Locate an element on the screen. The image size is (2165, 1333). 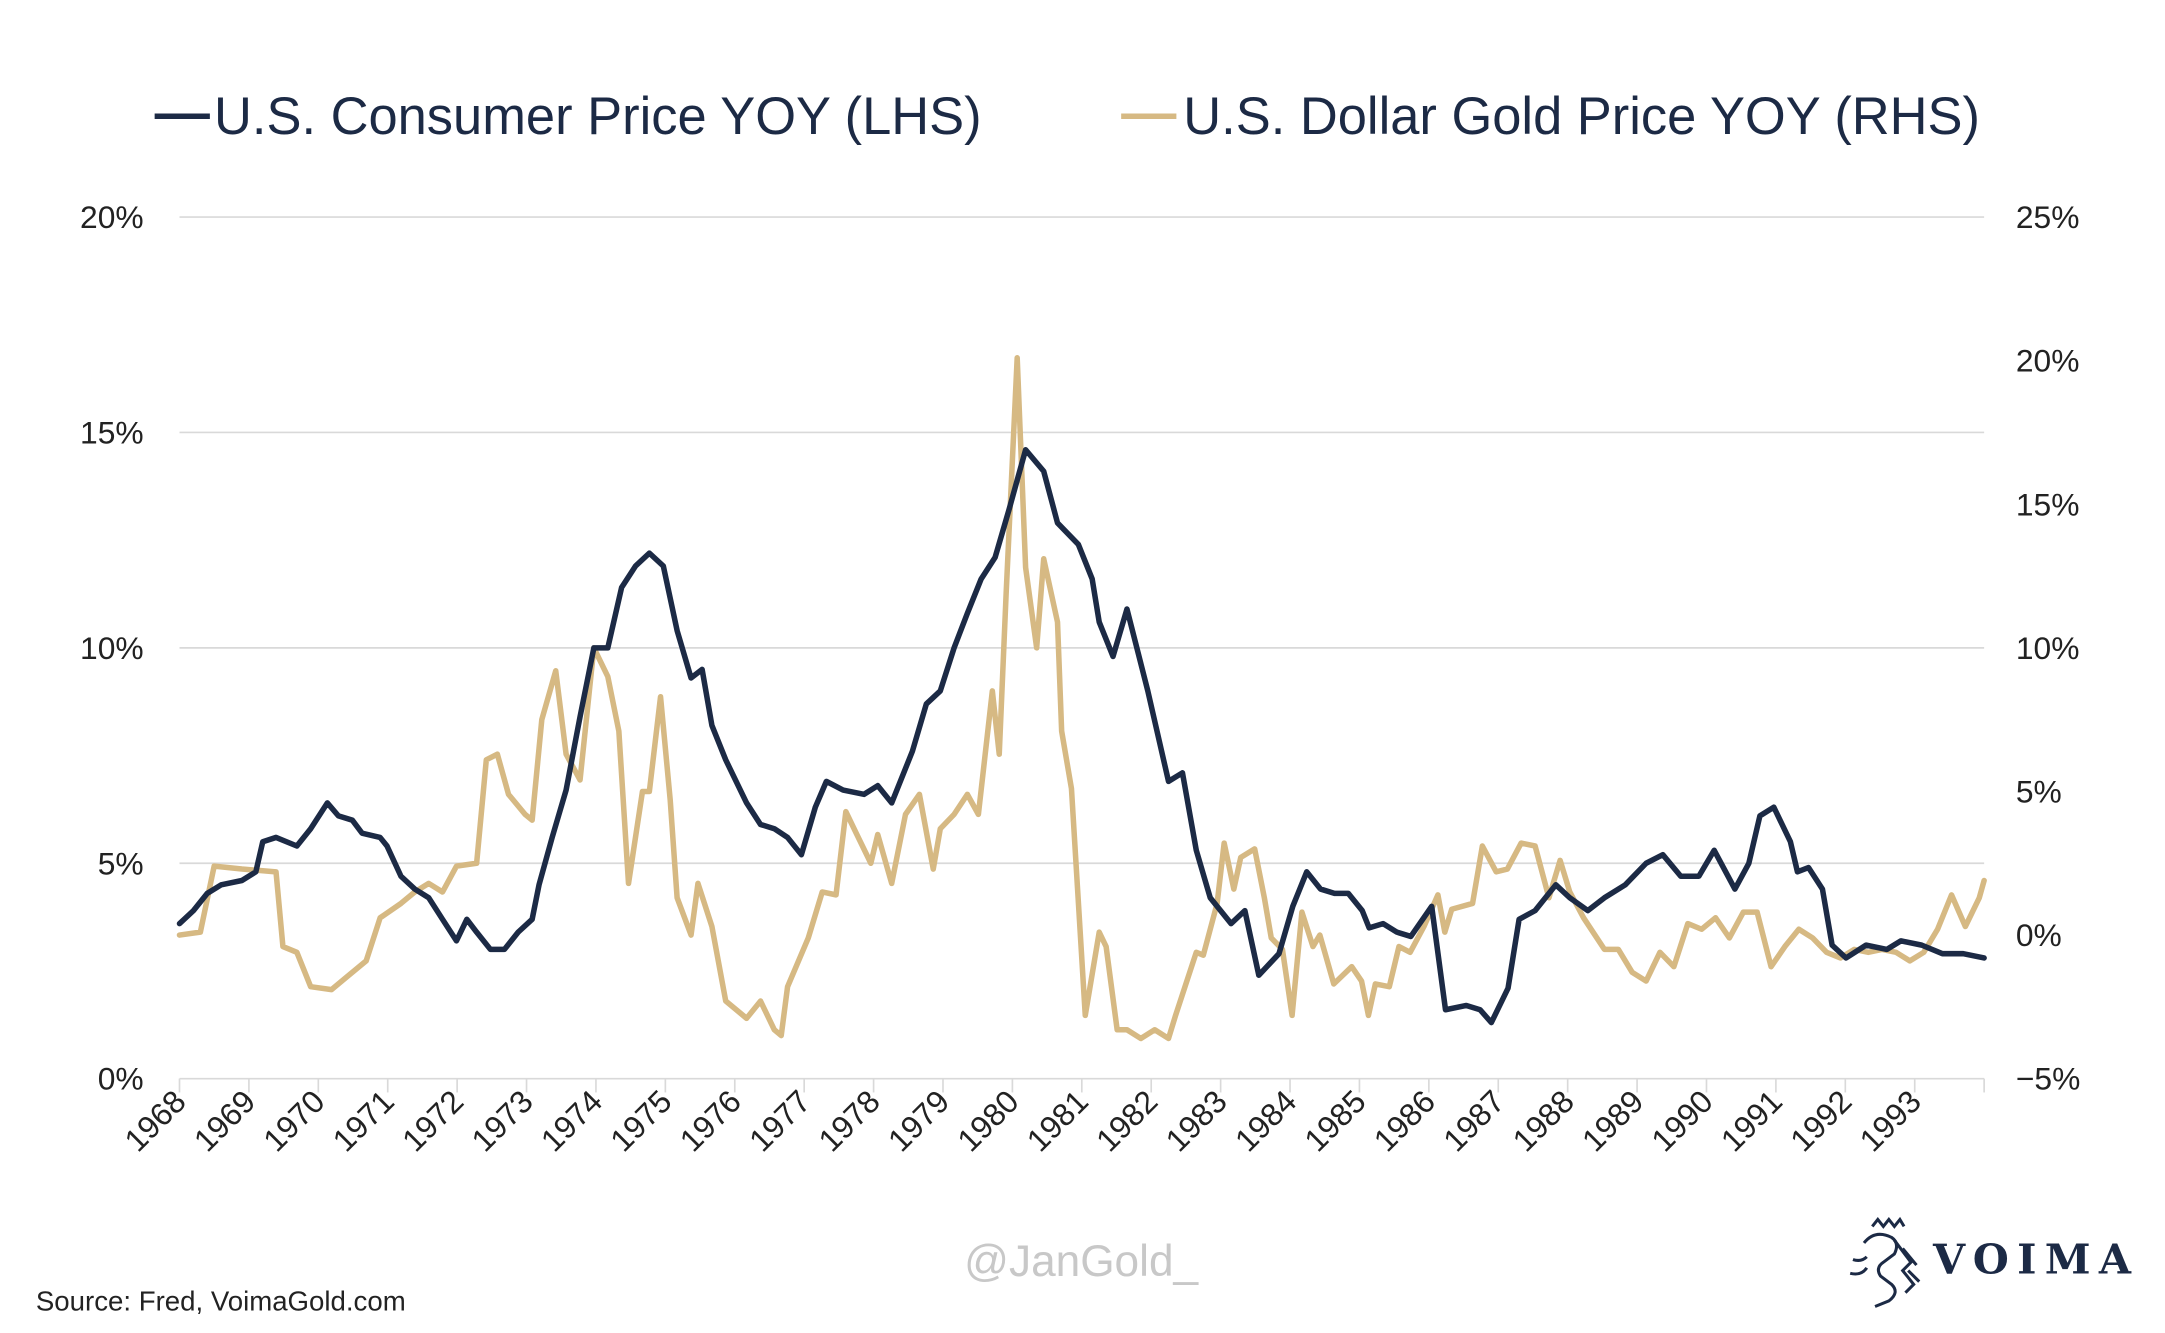
y-axis-right: −5% 0% 5% 10% 15% 20% 25% is located at coordinates (2048, 648).